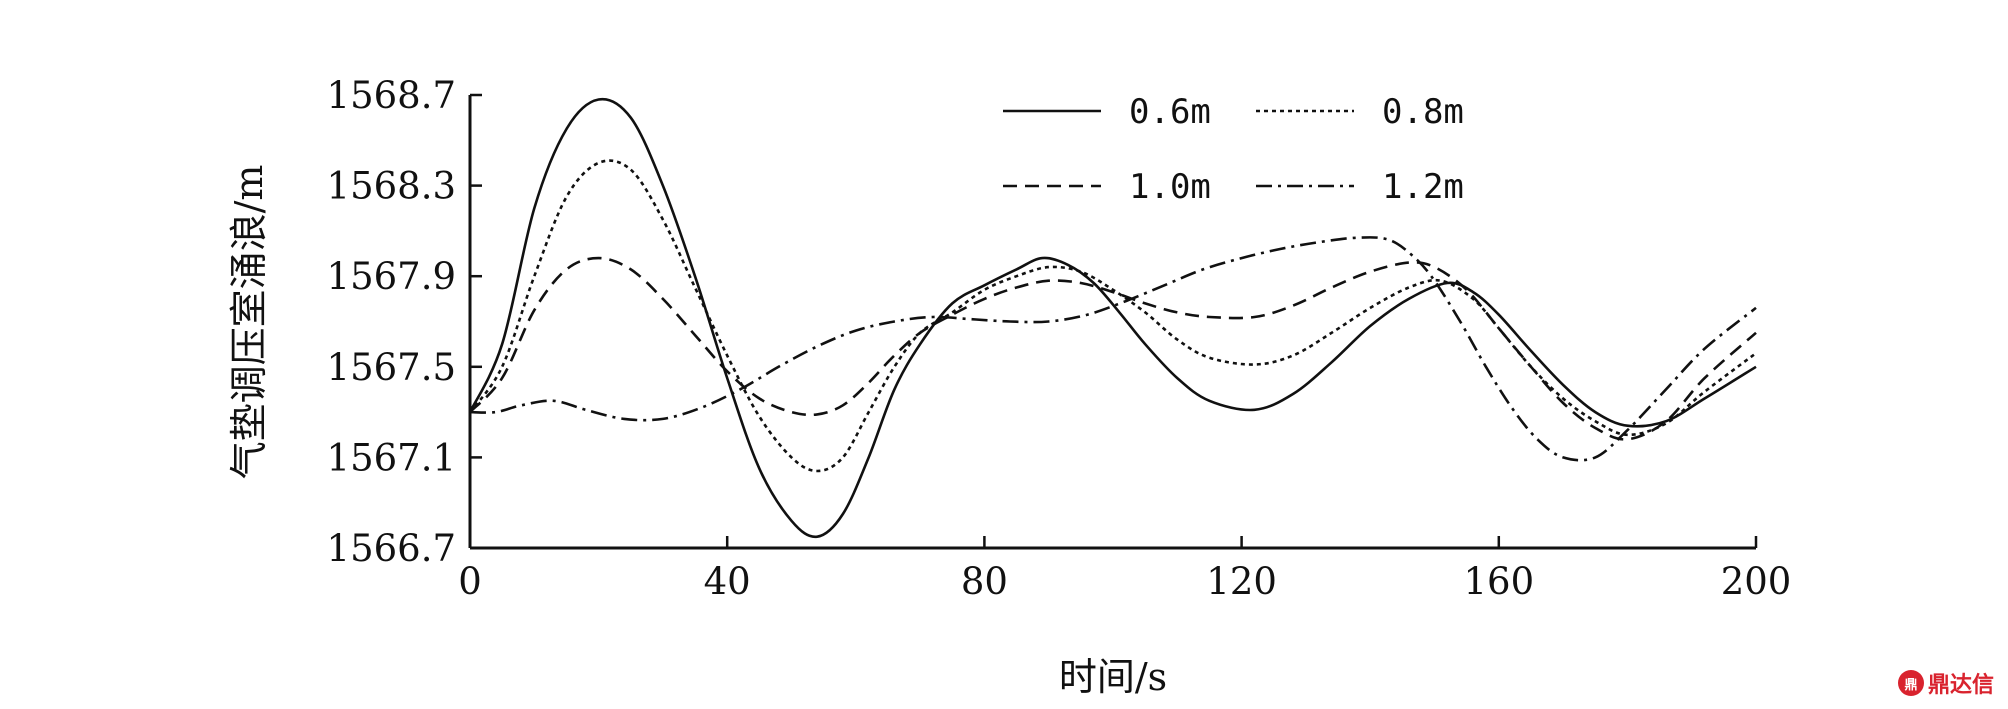 The width and height of the screenshot is (2008, 709). Describe the element at coordinates (391, 457) in the screenshot. I see `y-tick-label: 1567.1` at that location.